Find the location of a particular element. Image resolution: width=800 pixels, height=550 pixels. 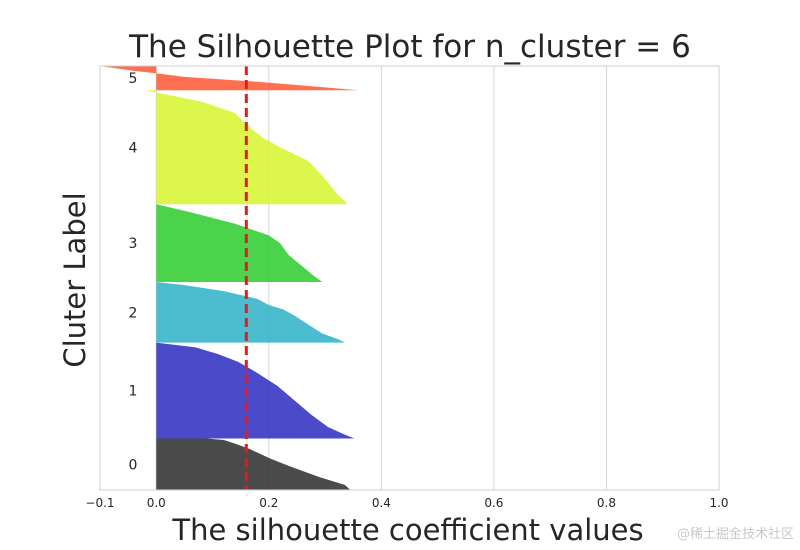

y-axis-label: Cluter Label is located at coordinates (75, 279).